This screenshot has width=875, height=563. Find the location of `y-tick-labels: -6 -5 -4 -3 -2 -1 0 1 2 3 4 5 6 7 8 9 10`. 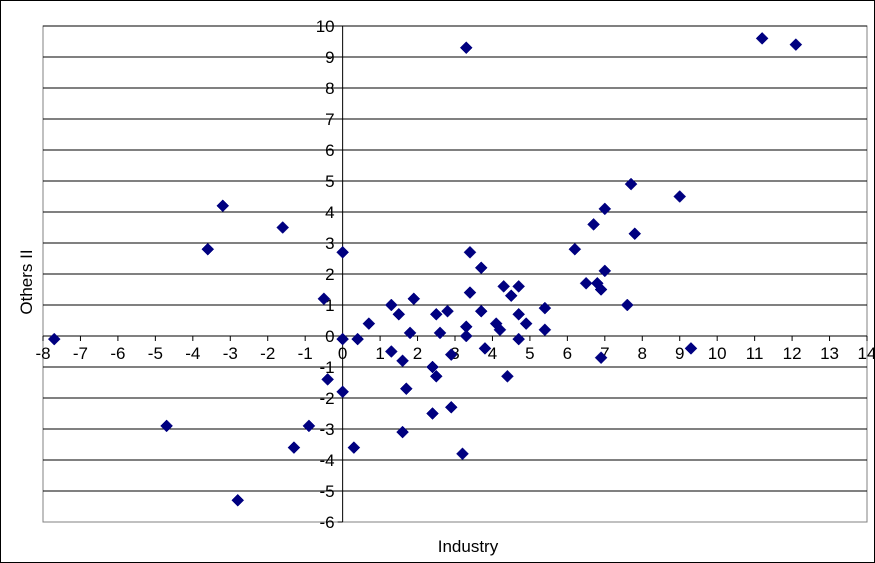

y-tick-labels: -6 -5 -4 -3 -2 -1 0 1 2 3 4 5 6 7 8 9 10 is located at coordinates (325, 274).